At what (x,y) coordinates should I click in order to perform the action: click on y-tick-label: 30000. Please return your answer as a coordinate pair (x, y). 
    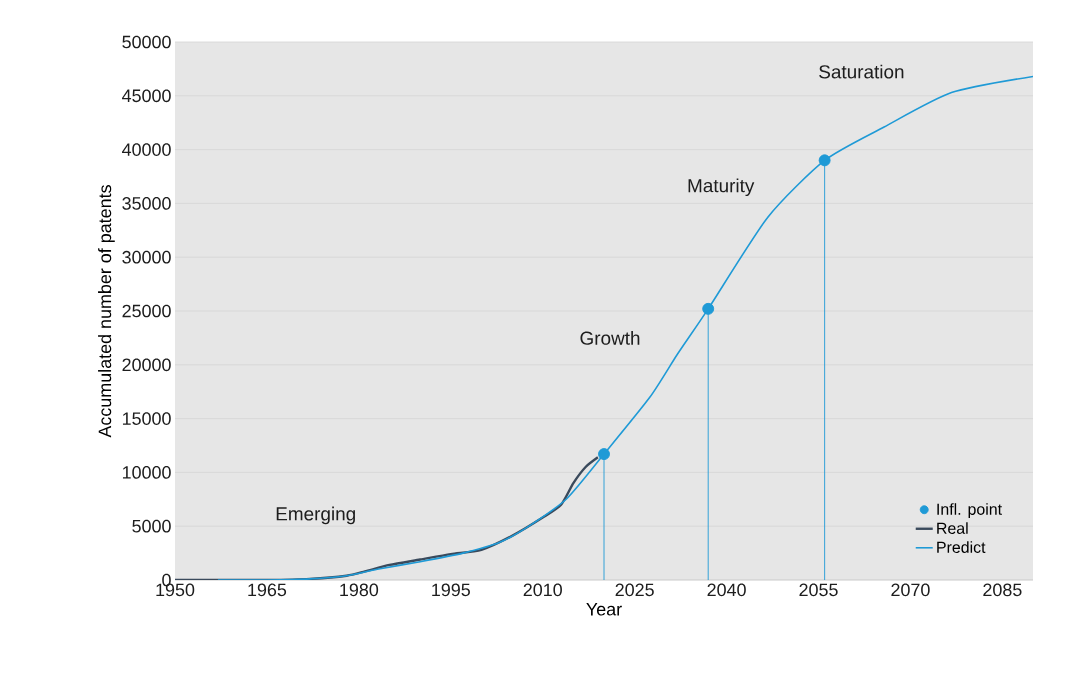
    Looking at the image, I should click on (146, 257).